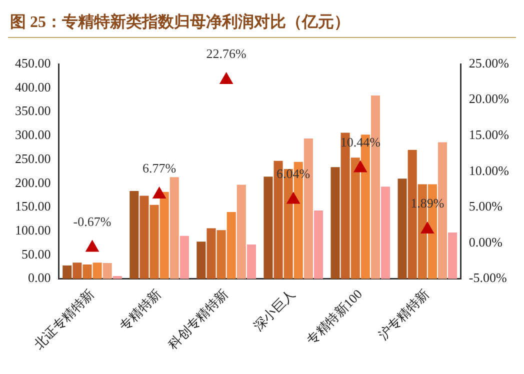 The width and height of the screenshot is (524, 374). I want to click on y2-tick-label: 10.00%, so click(489, 170).